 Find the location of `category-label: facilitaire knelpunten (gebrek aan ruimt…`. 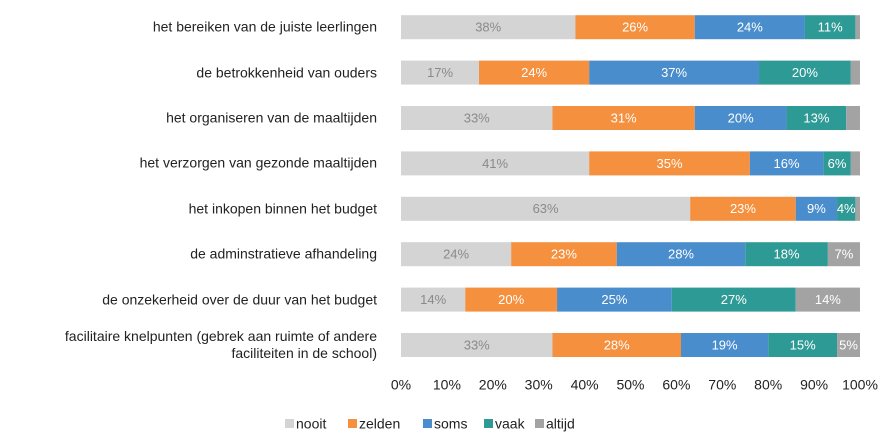

category-label: facilitaire knelpunten (gebrek aan ruimt… is located at coordinates (220, 344).